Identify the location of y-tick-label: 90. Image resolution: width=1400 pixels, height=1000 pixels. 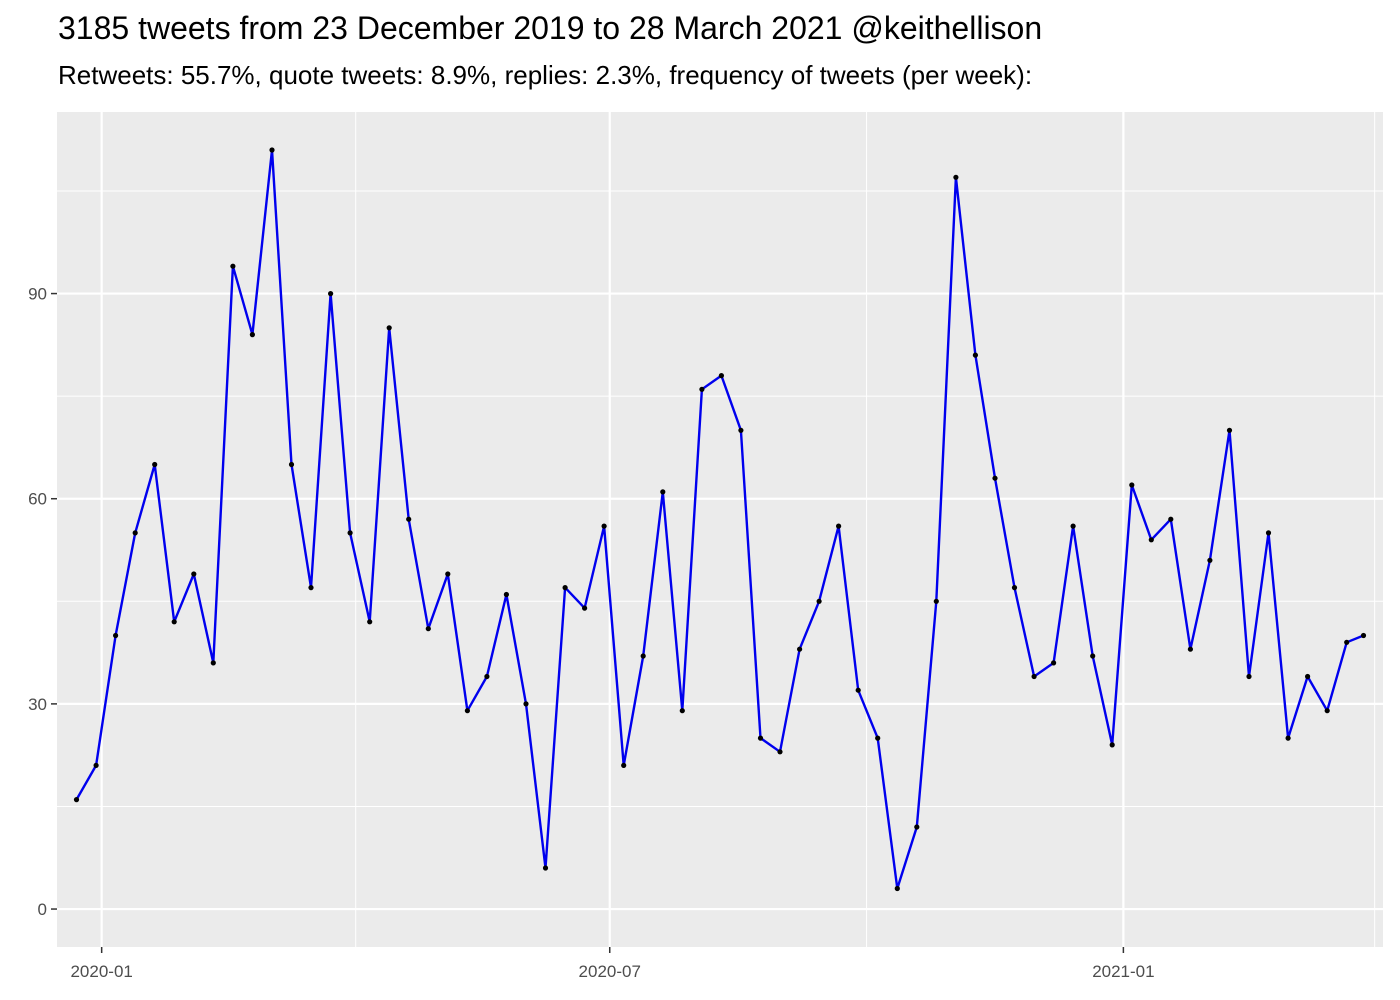
(37, 294).